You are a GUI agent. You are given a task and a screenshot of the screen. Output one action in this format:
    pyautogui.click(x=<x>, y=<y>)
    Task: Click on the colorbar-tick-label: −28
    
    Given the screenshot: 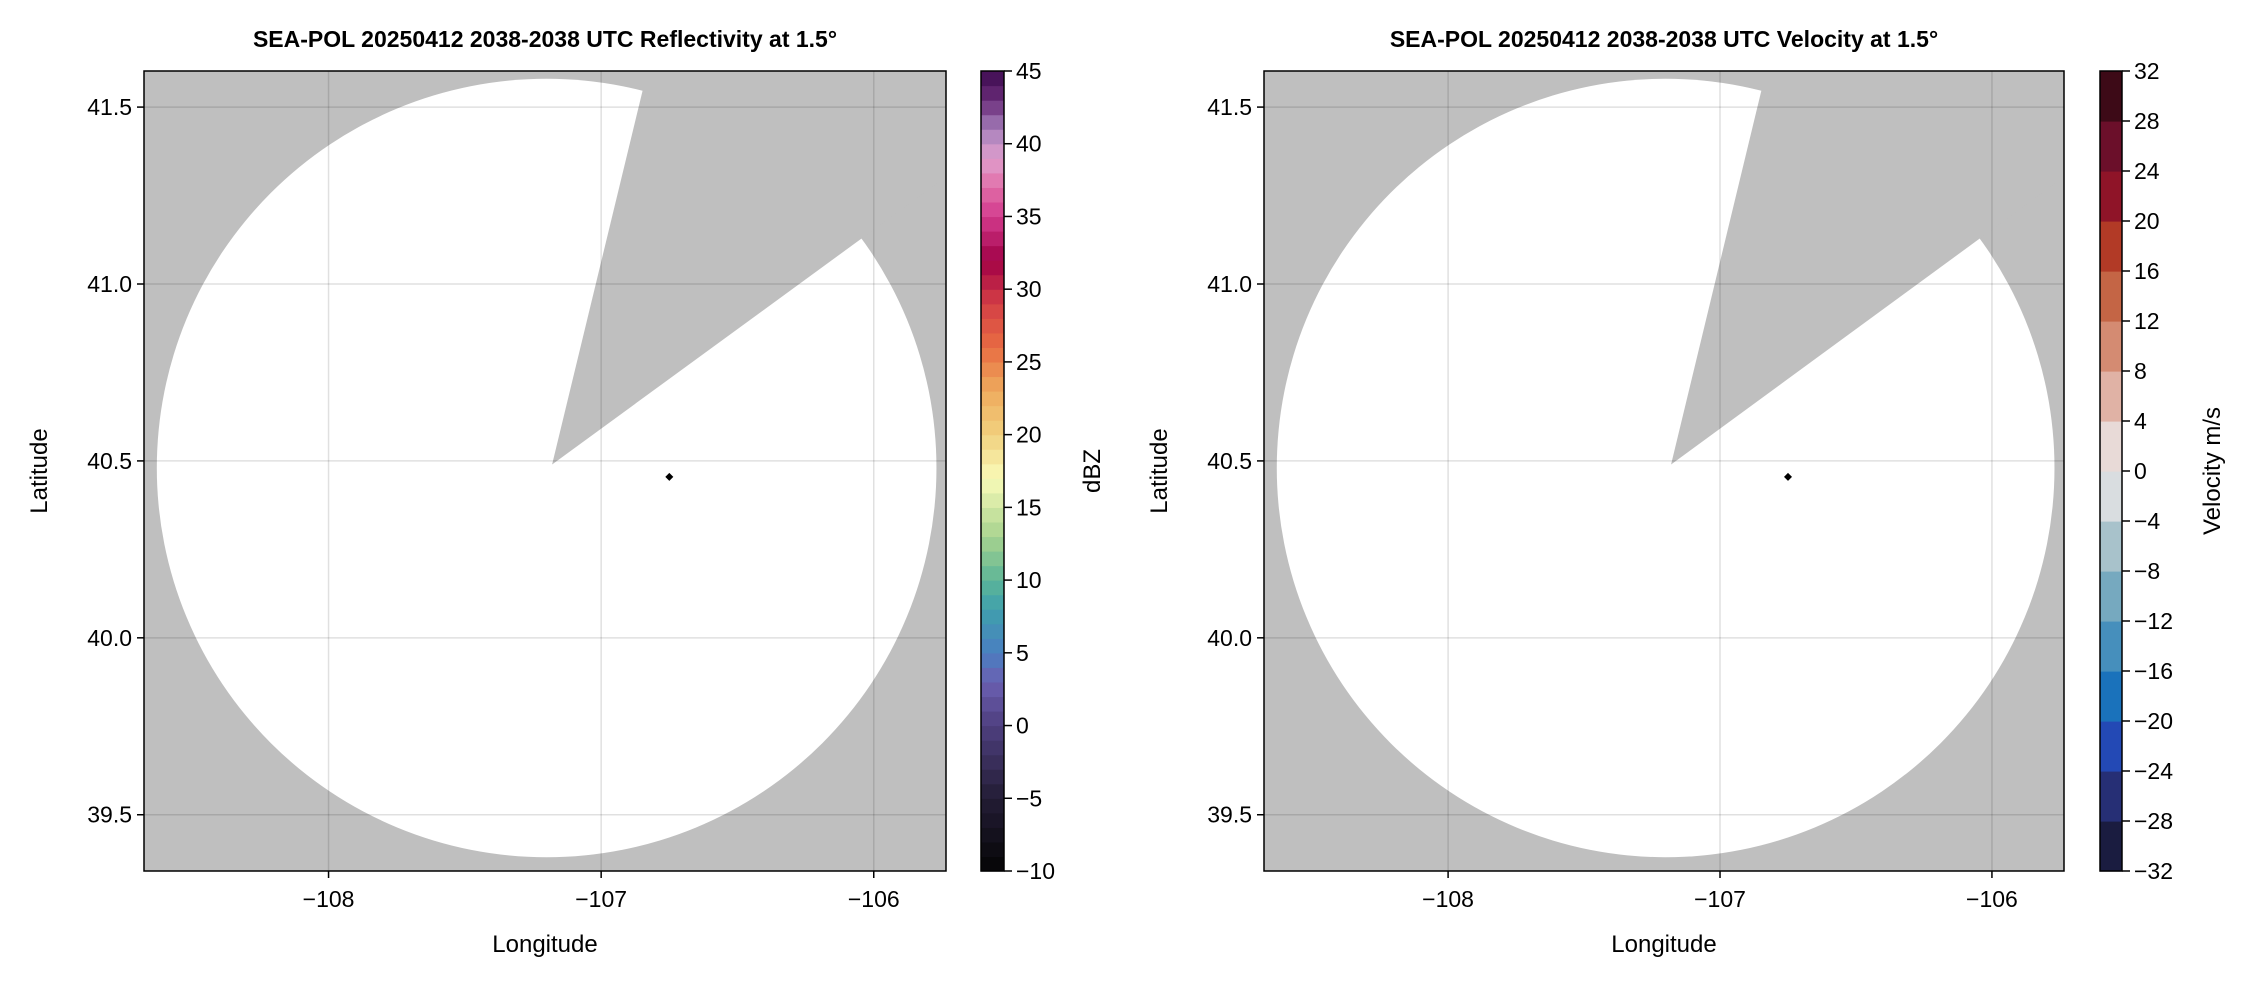 What is the action you would take?
    pyautogui.click(x=2153, y=821)
    